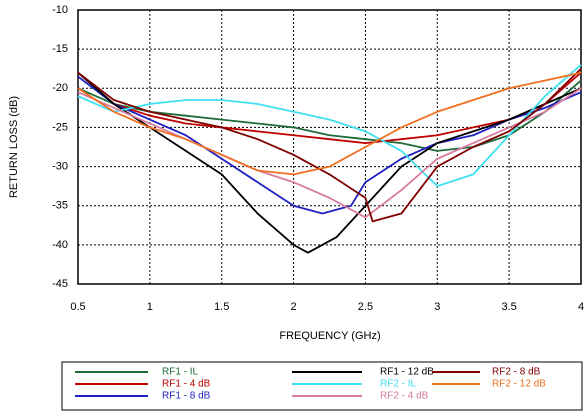  What do you see at coordinates (581, 307) in the screenshot?
I see `x-tick-label: 4` at bounding box center [581, 307].